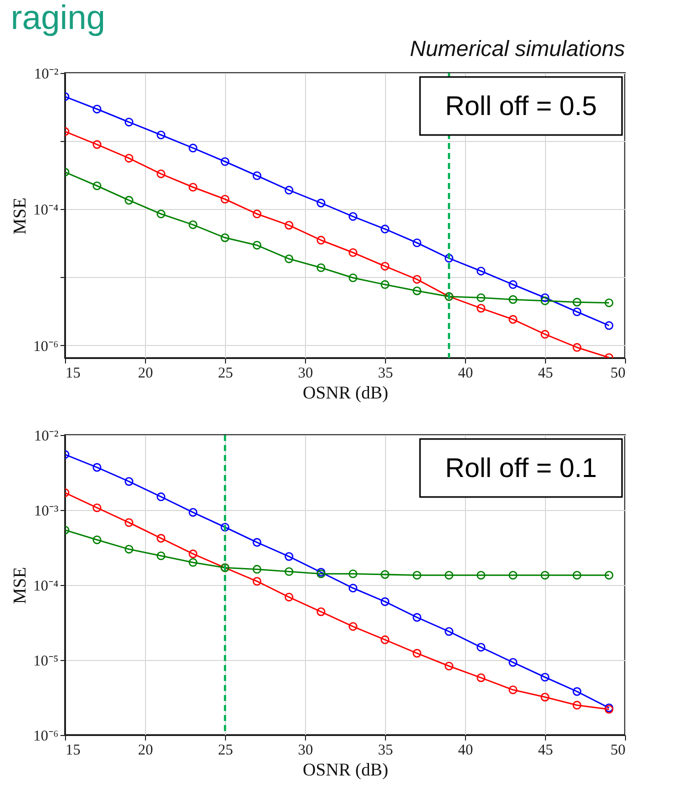 This screenshot has height=800, width=675. What do you see at coordinates (45, 662) in the screenshot?
I see `y-tick-label: 10⁻⁵` at bounding box center [45, 662].